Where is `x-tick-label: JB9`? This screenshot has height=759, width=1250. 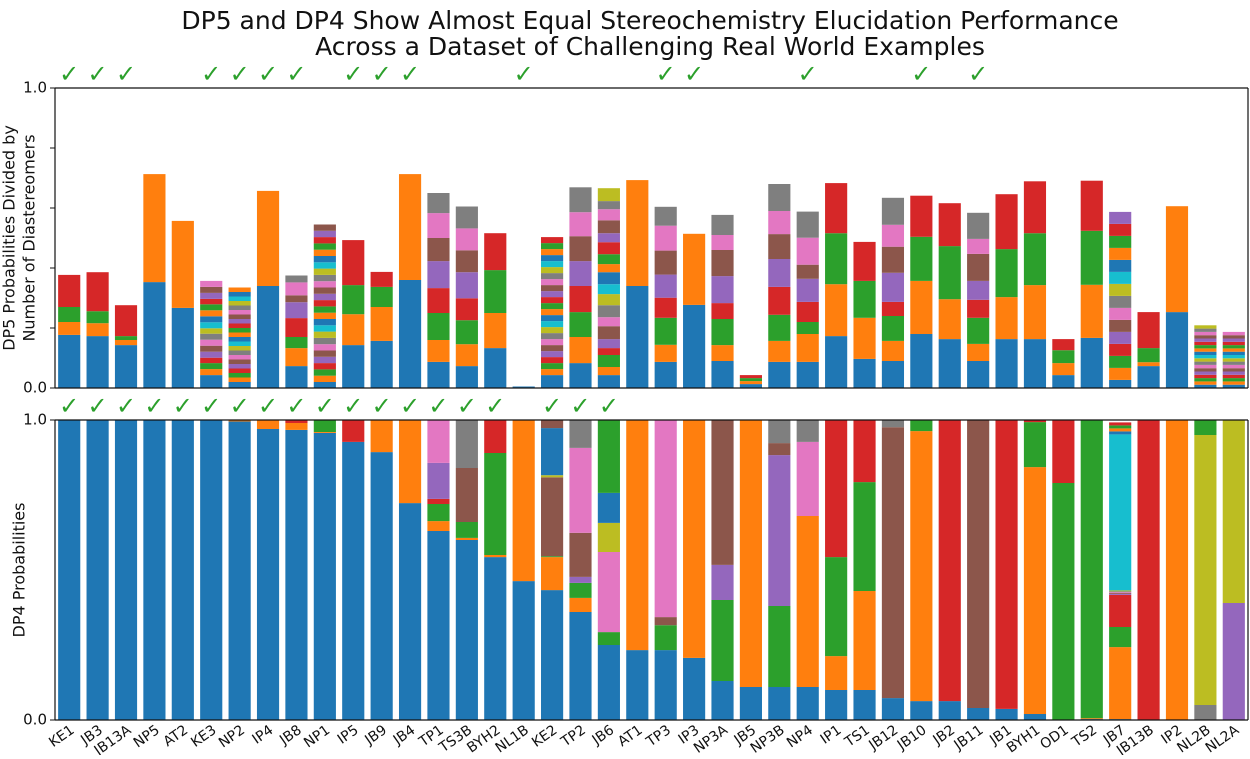
x-tick-label: JB9 is located at coordinates (375, 735).